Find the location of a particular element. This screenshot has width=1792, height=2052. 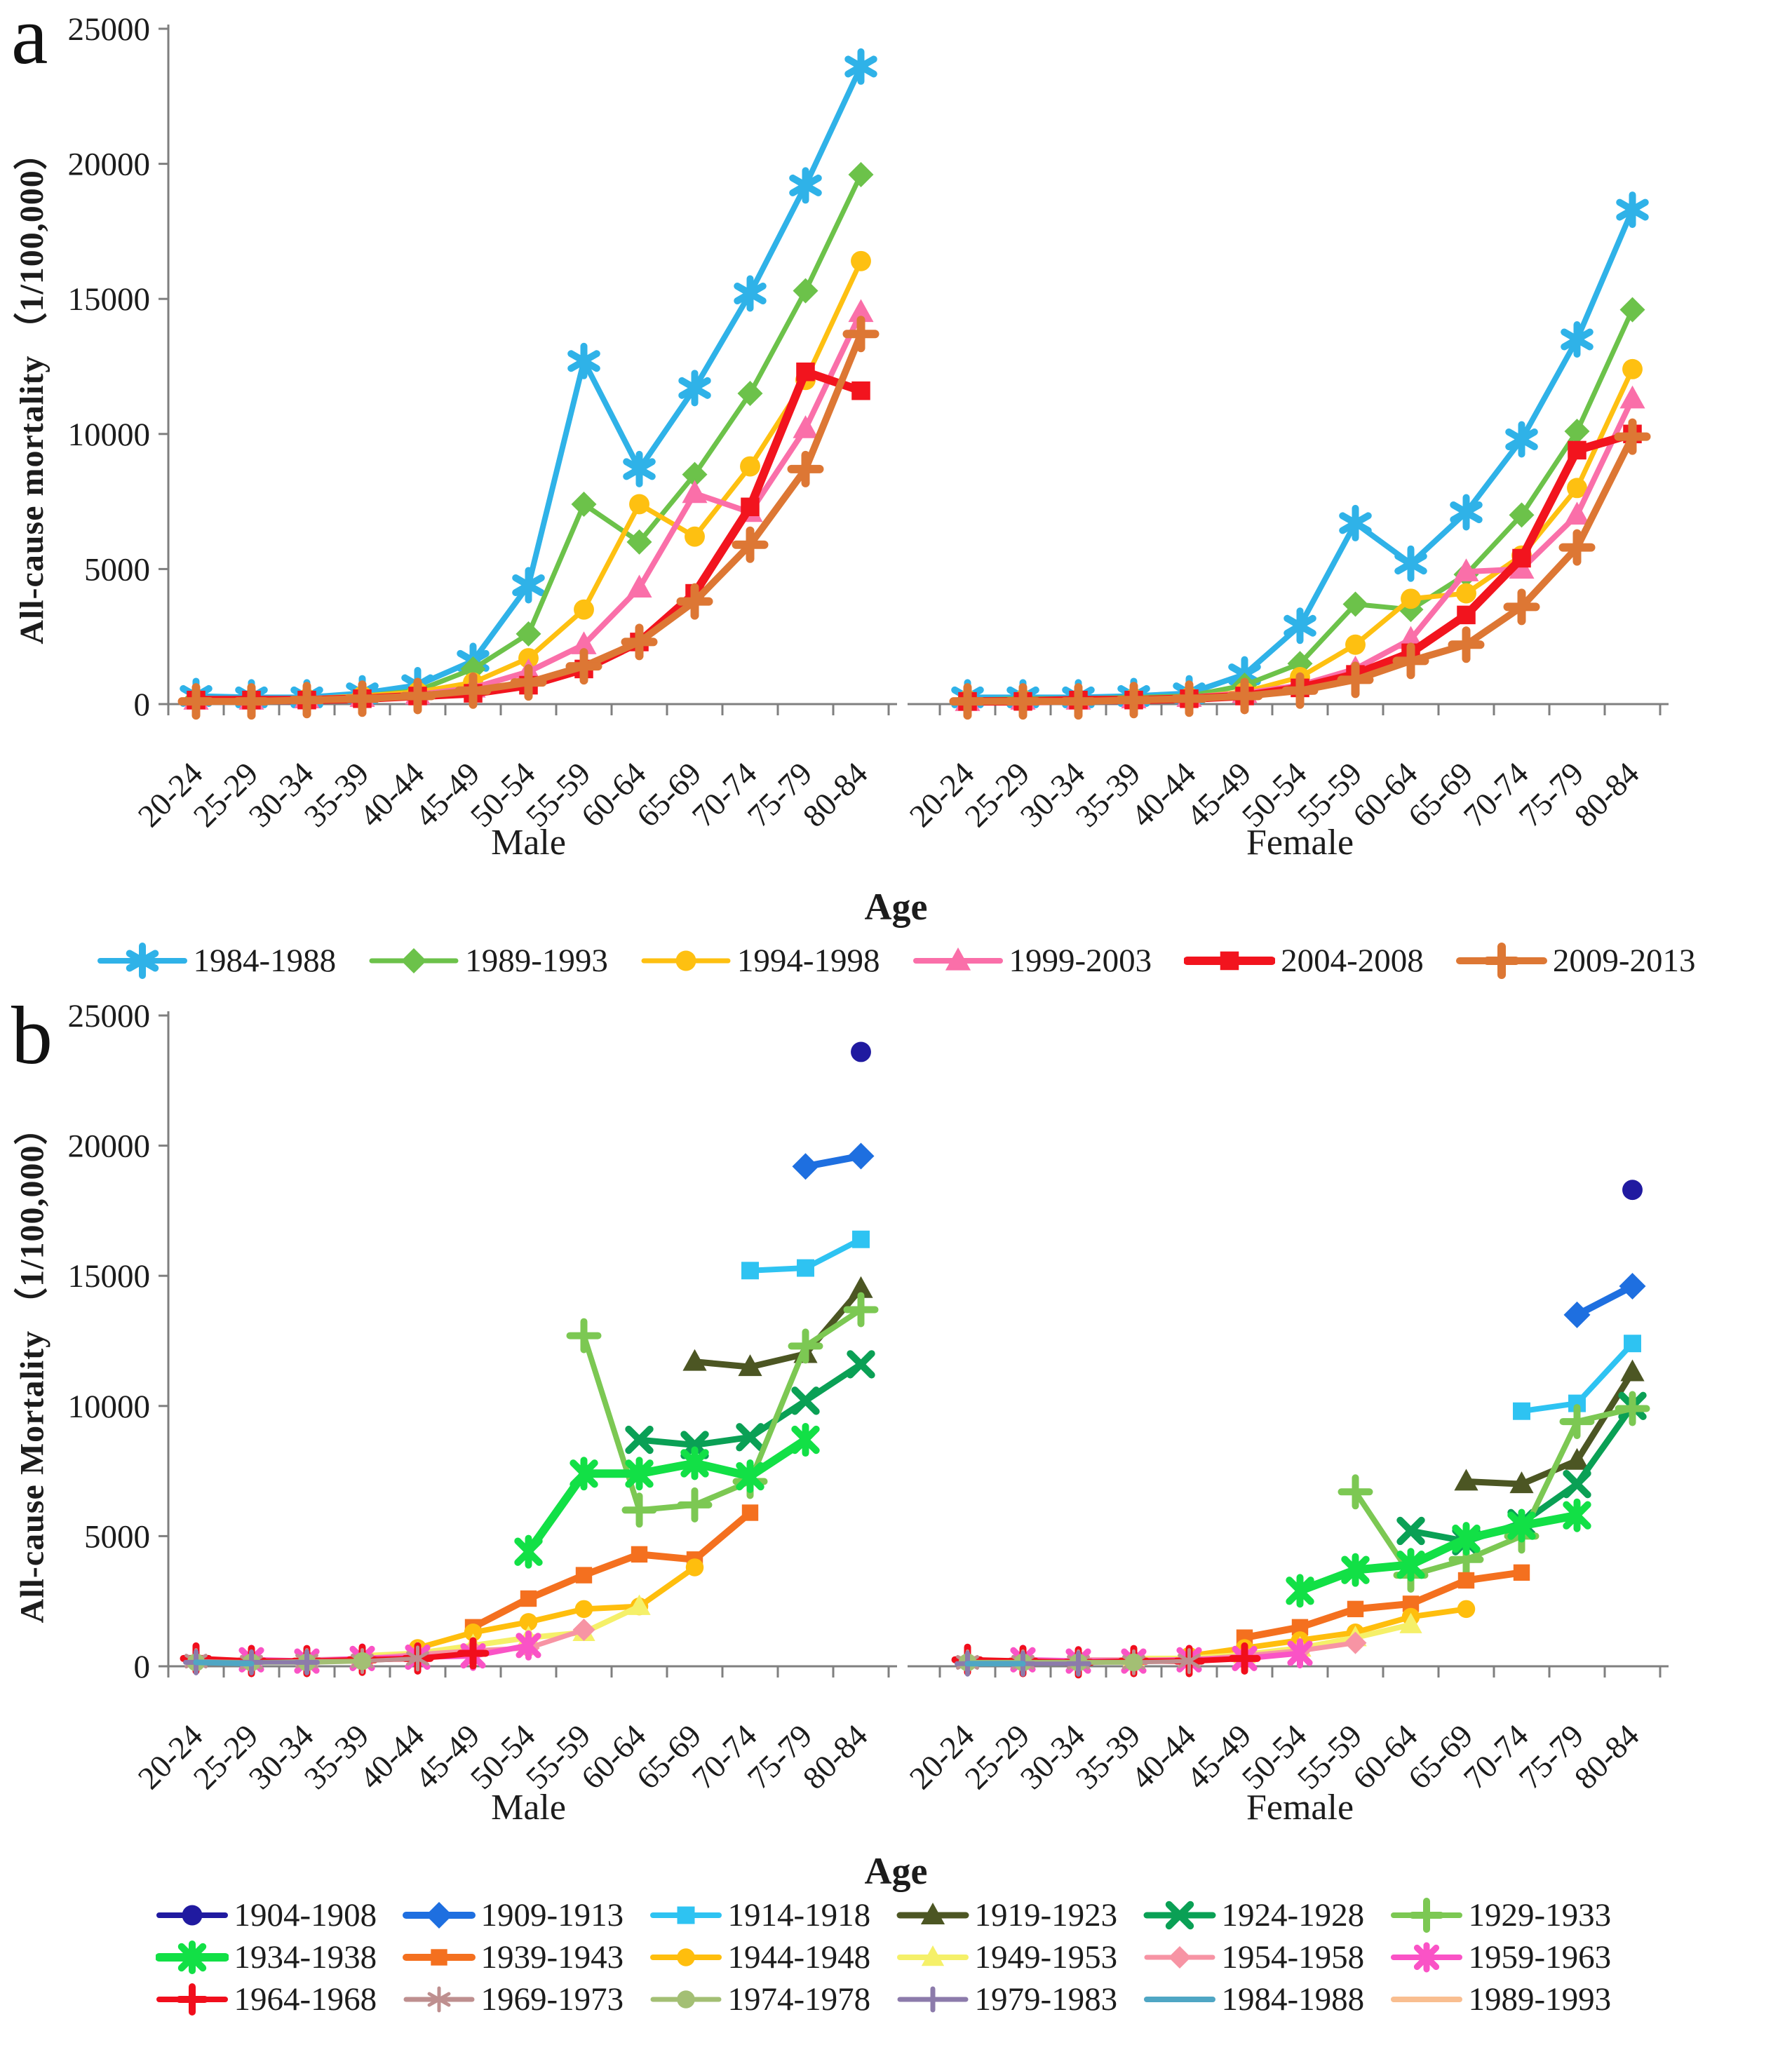

legend-item-label: 1934-1938 is located at coordinates (305, 1957).